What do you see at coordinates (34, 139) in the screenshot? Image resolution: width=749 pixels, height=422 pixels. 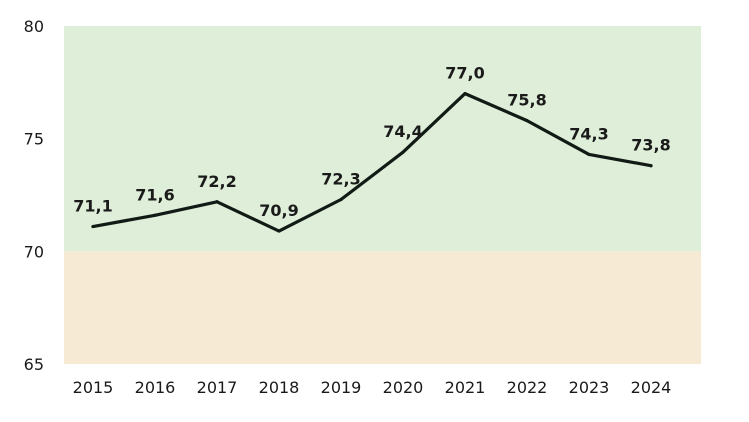 I see `y-tick-label: 75` at bounding box center [34, 139].